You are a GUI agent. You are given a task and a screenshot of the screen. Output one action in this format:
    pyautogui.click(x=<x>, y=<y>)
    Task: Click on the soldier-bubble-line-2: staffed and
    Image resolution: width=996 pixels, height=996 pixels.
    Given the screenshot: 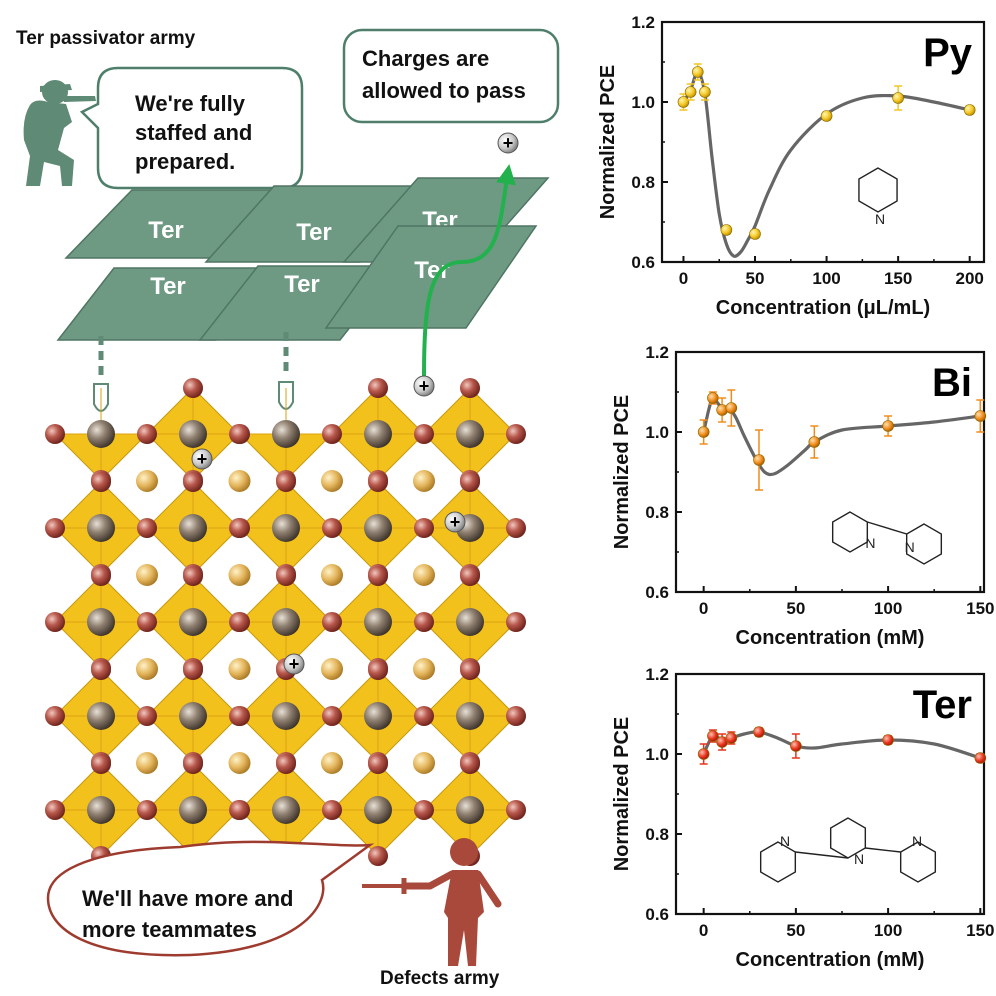 What is the action you would take?
    pyautogui.click(x=193, y=132)
    